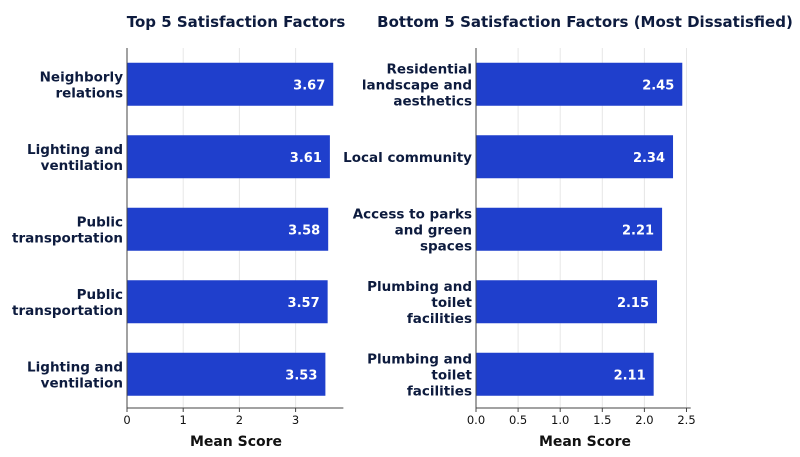 Image resolution: width=800 pixels, height=457 pixels. What do you see at coordinates (476, 420) in the screenshot?
I see `x-tick-label: 0.0` at bounding box center [476, 420].